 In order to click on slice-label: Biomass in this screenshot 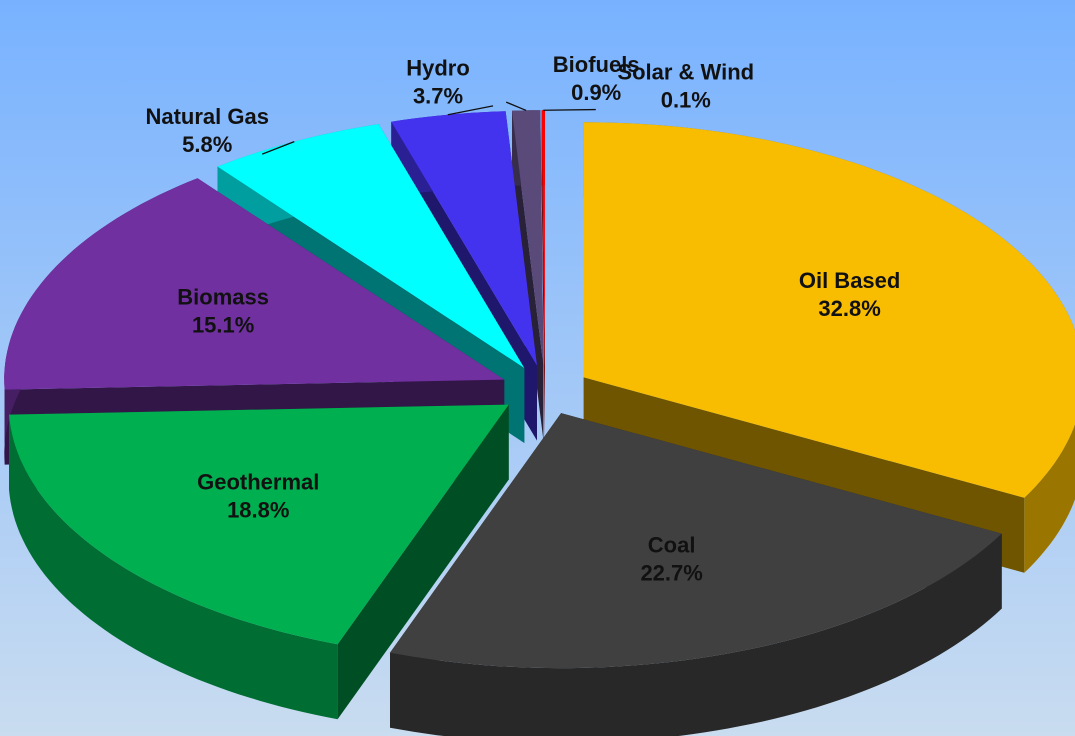, I will do `click(223, 297)`.